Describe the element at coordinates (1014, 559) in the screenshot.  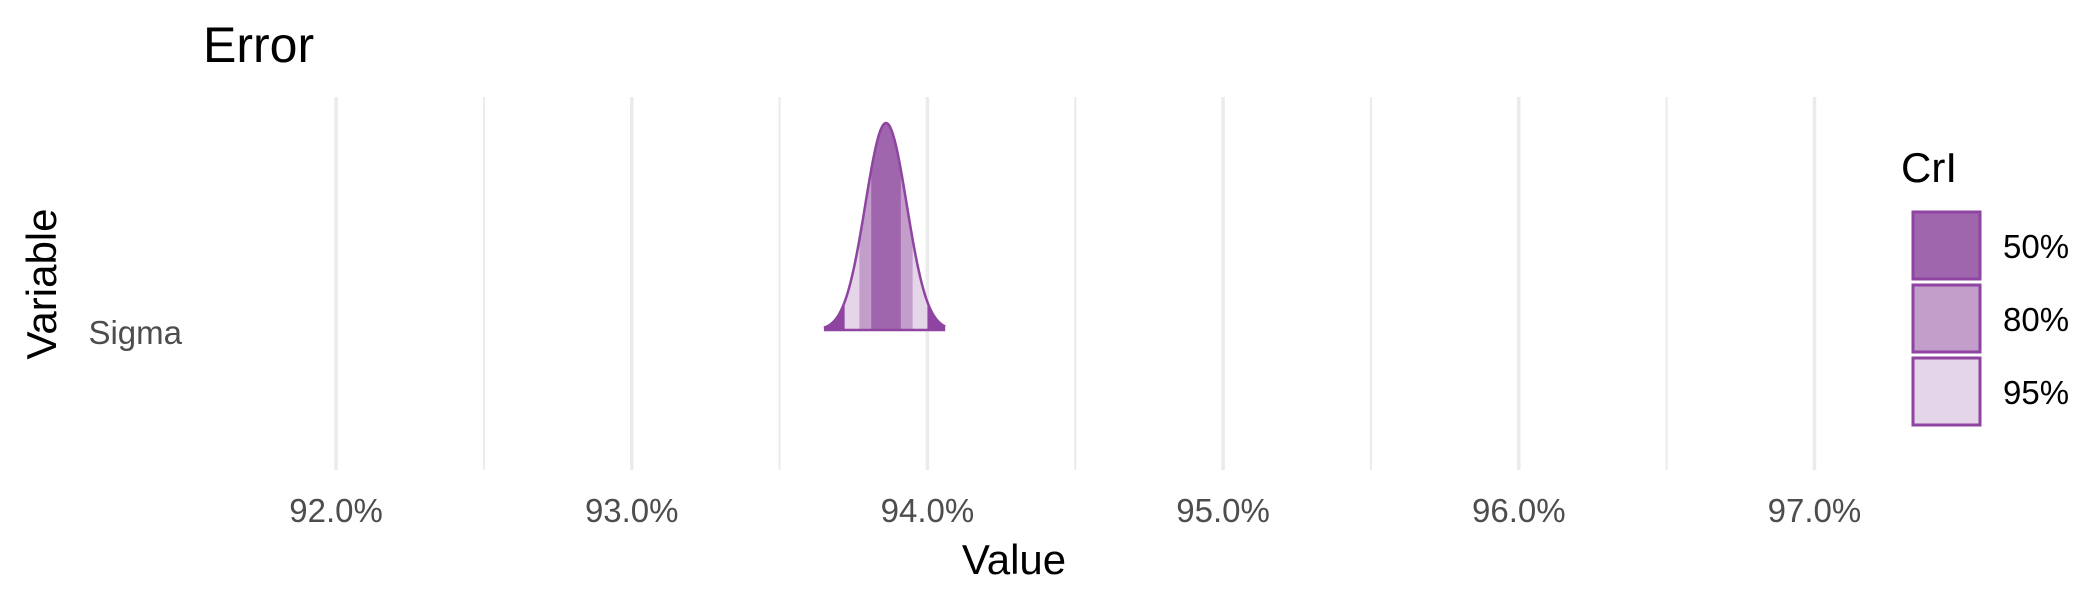
I see `x-axis-title: Value` at that location.